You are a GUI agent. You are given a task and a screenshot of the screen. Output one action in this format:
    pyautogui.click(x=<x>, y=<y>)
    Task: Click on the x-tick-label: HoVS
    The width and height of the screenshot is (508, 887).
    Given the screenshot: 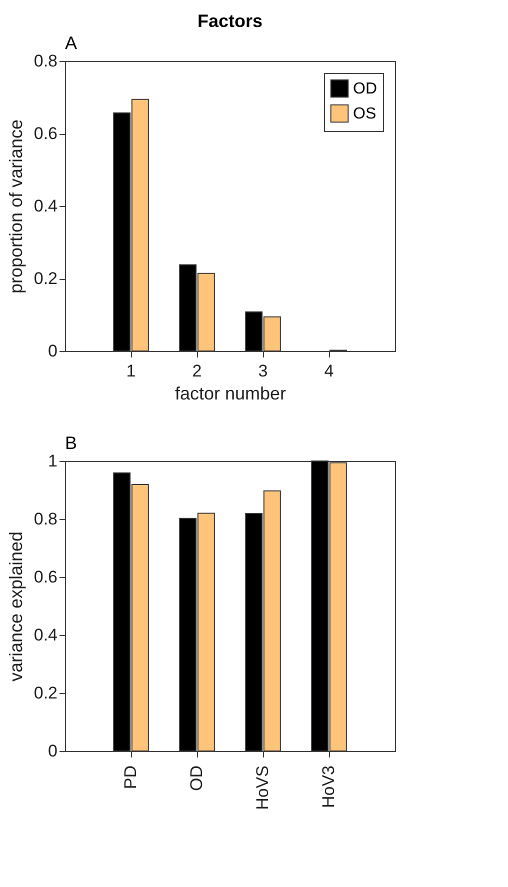 What is the action you would take?
    pyautogui.click(x=262, y=788)
    